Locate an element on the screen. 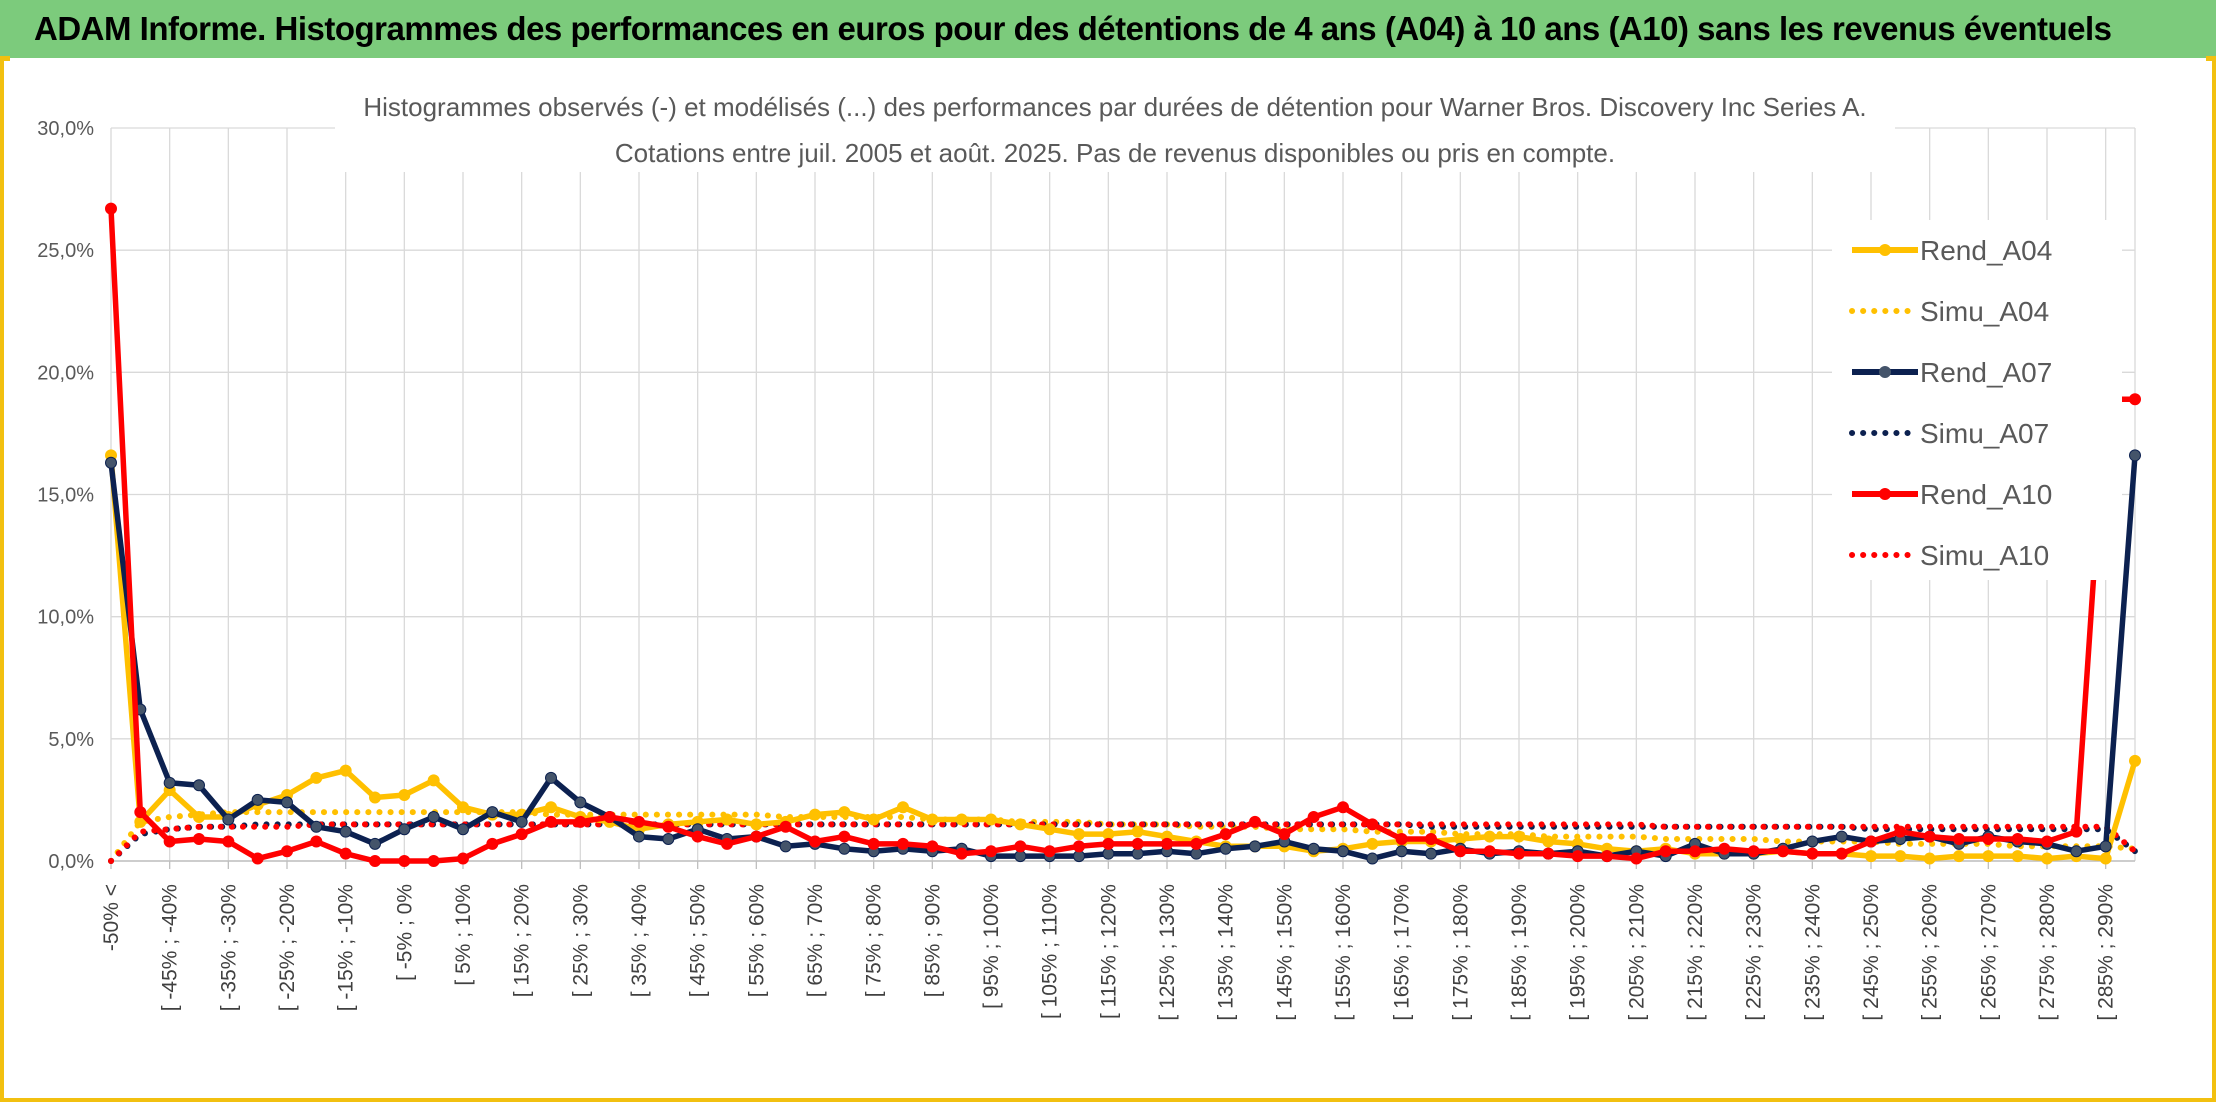 The height and width of the screenshot is (1102, 2216). x-tick-label: [ 45% ; 50% is located at coordinates (698, 940).